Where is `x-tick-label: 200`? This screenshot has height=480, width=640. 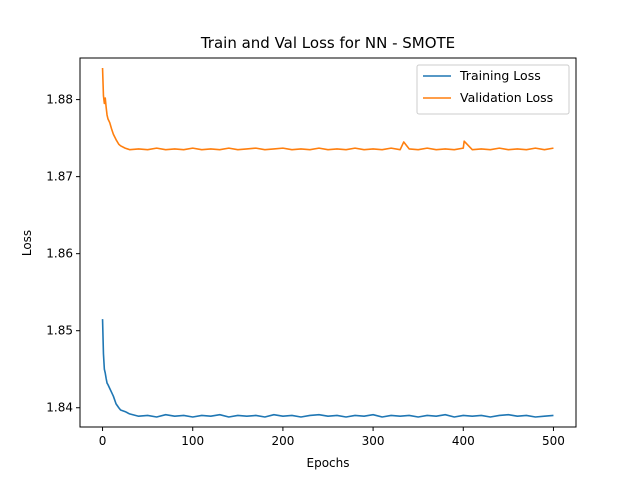
x-tick-label: 200 is located at coordinates (282, 441).